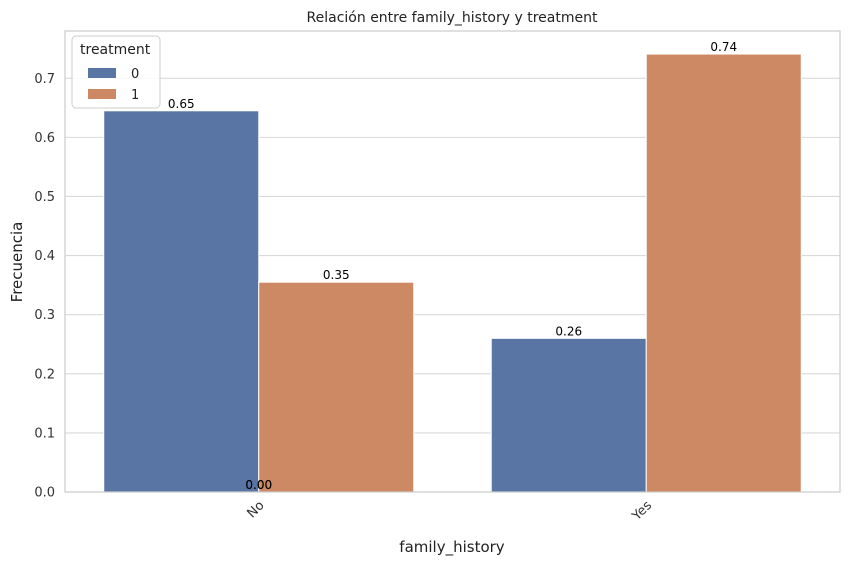 The image size is (850, 564). What do you see at coordinates (44, 315) in the screenshot?
I see `y-tick-label: 0.3` at bounding box center [44, 315].